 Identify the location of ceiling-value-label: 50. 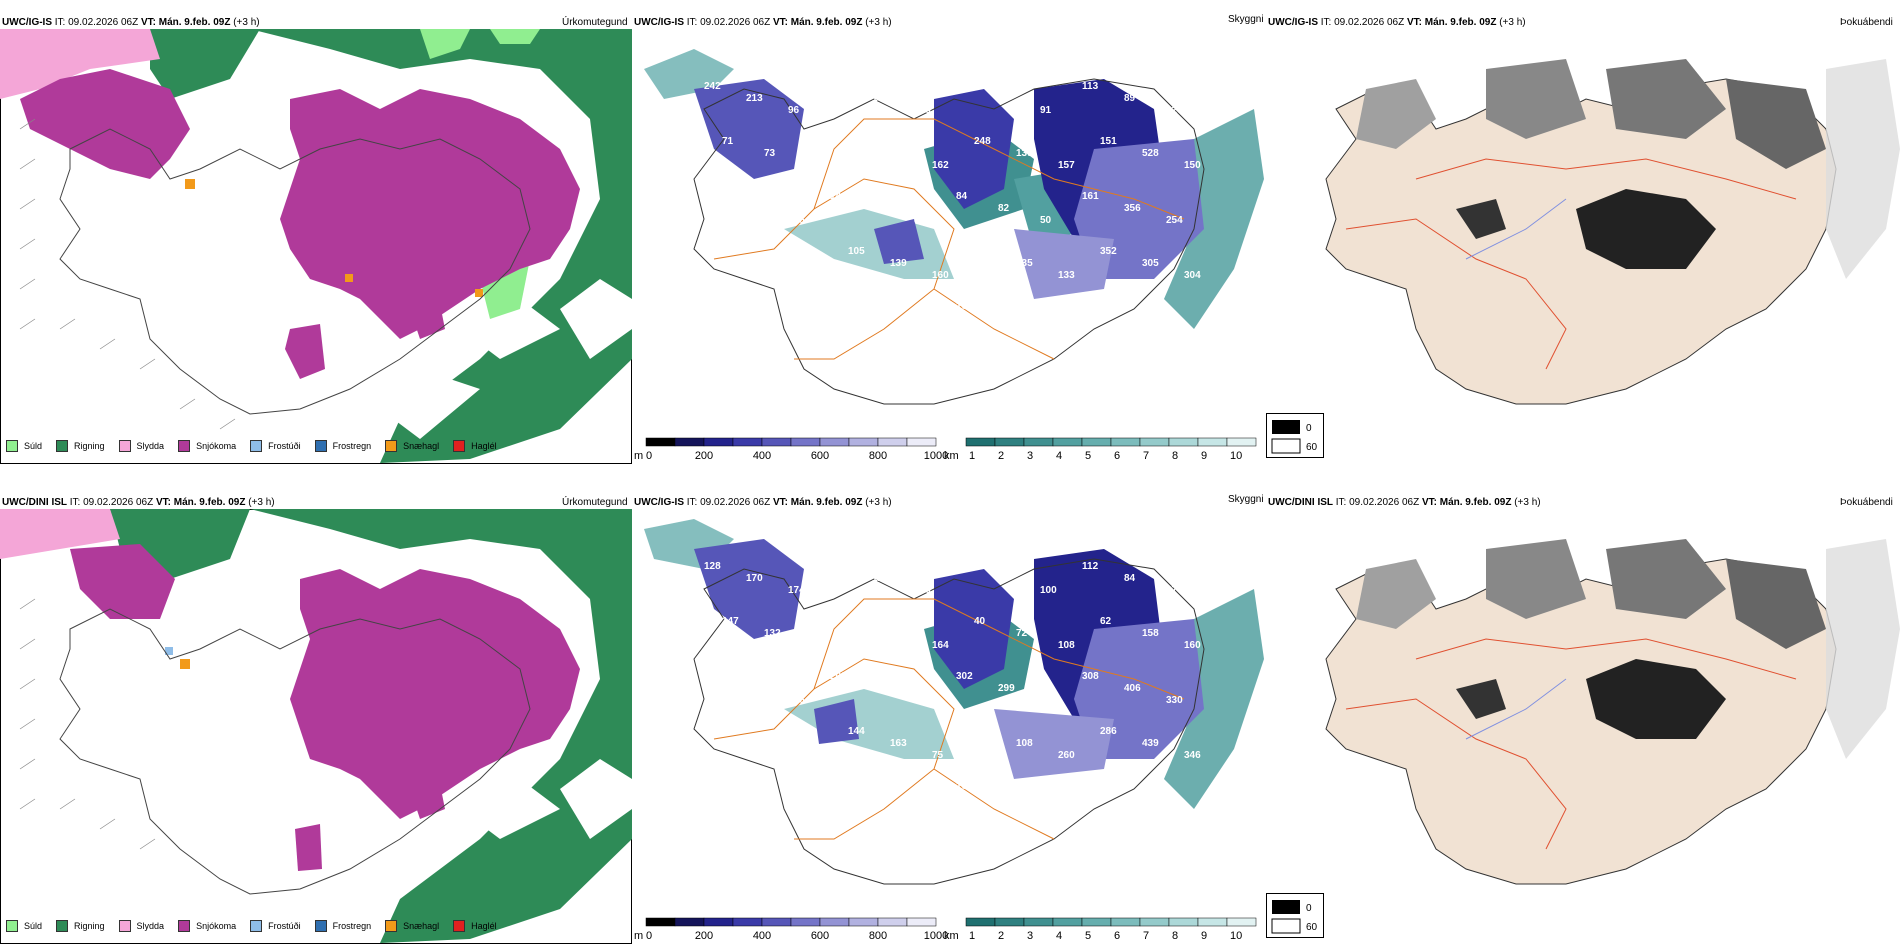
(1046, 220).